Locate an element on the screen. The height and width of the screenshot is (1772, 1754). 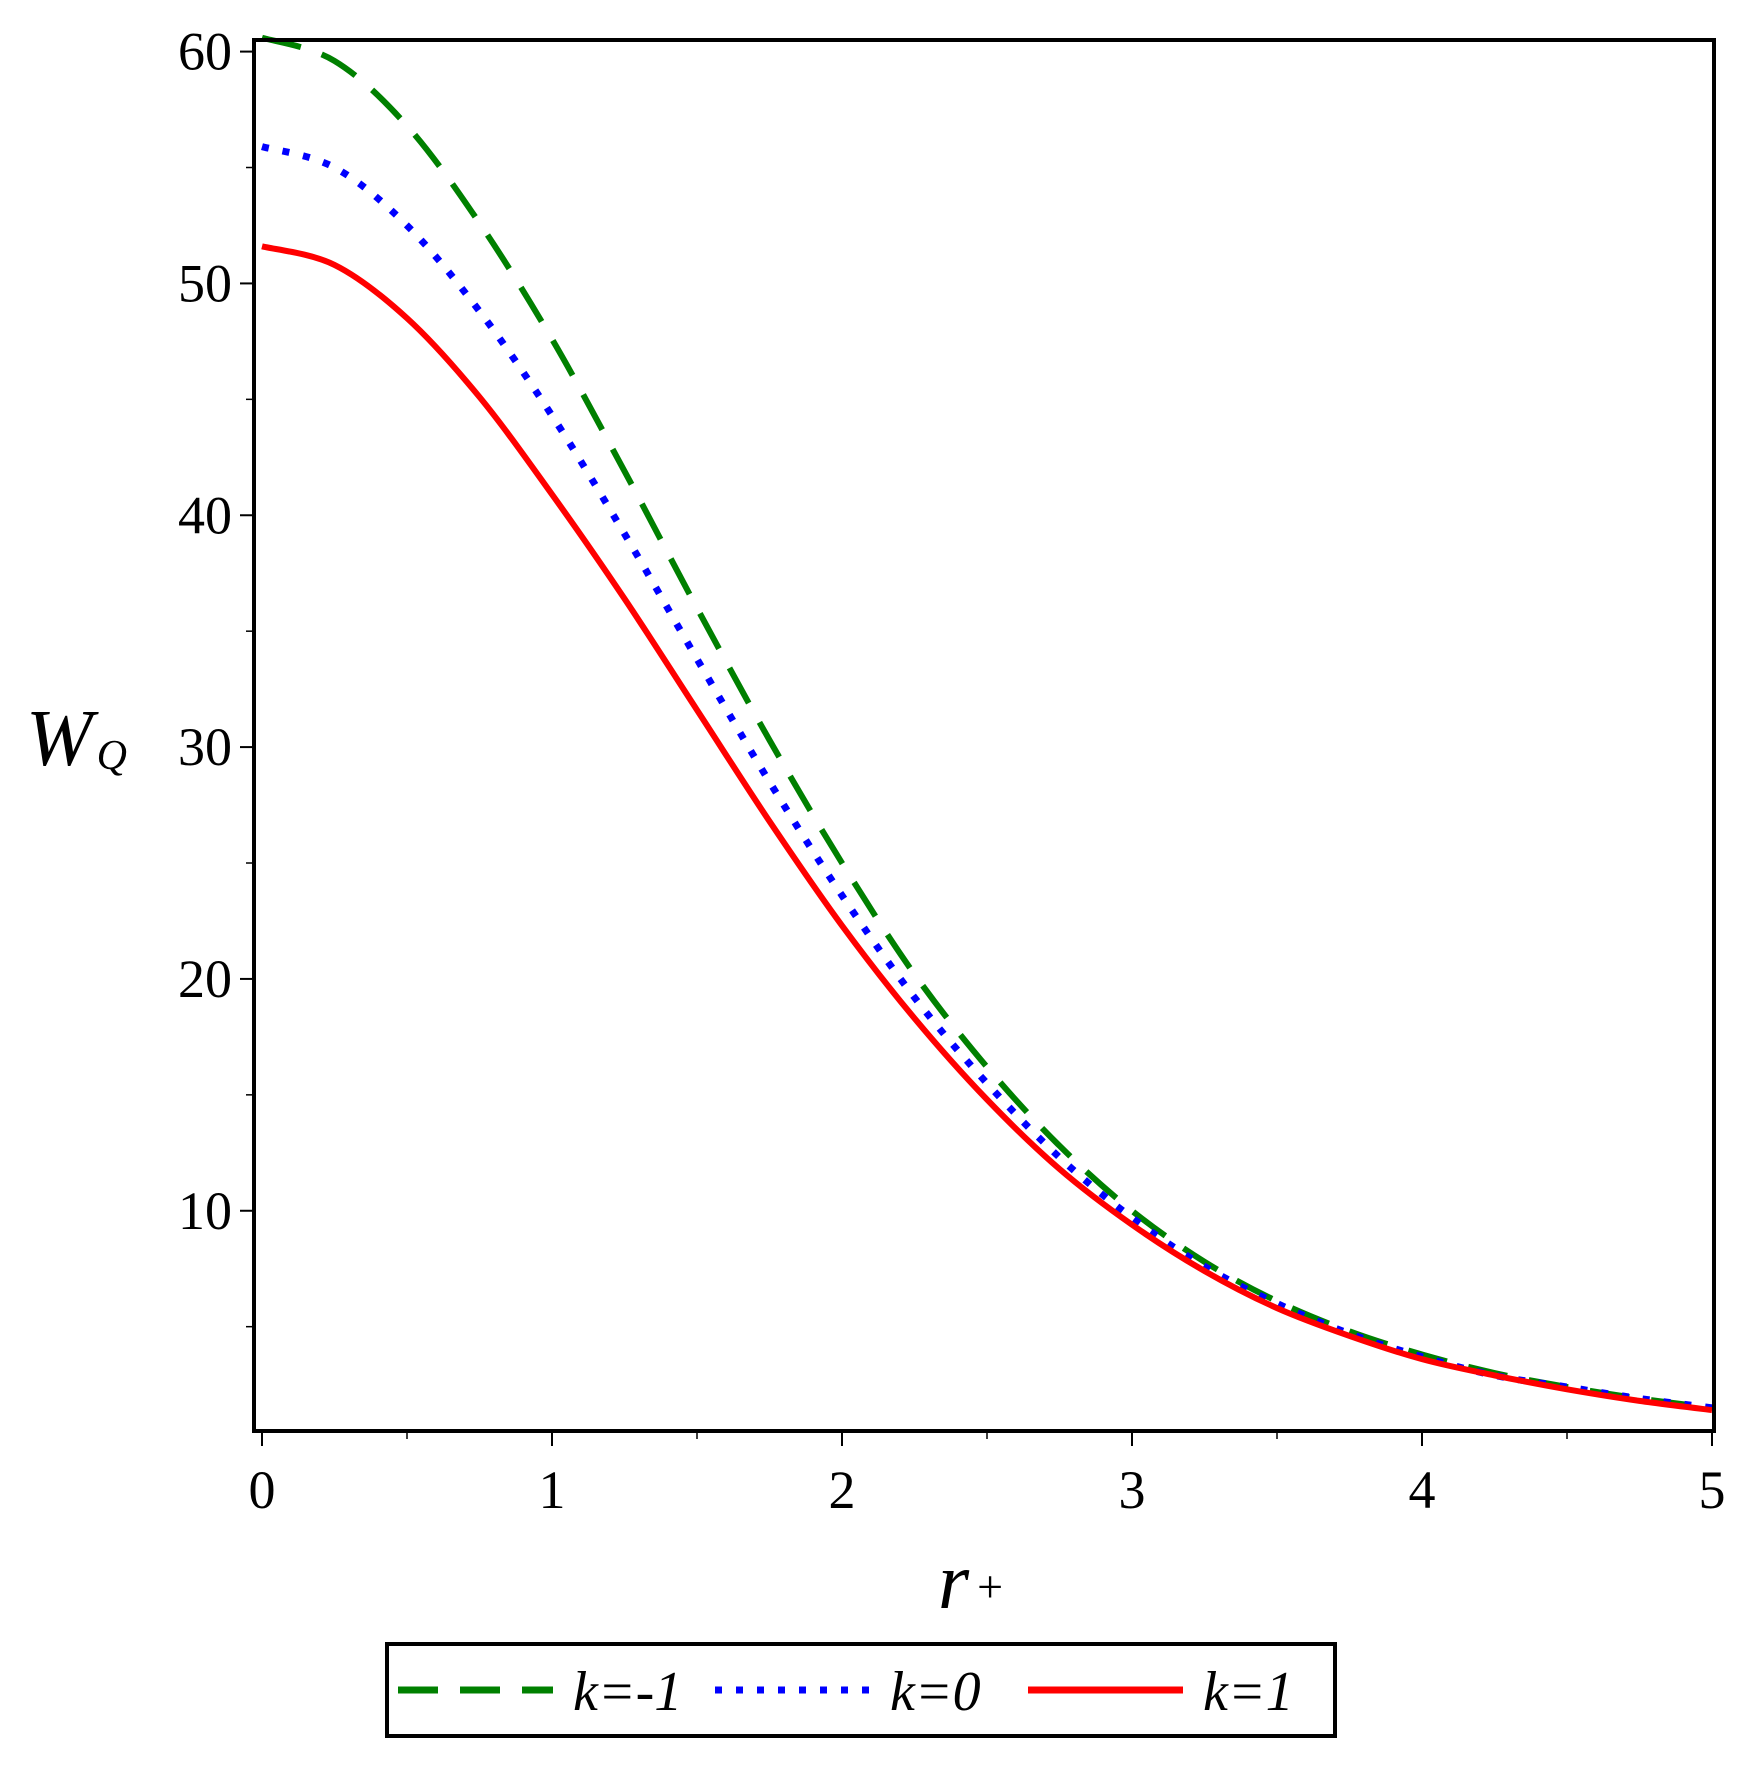
legend-label-k=1: k=1 is located at coordinates (1248, 1692).